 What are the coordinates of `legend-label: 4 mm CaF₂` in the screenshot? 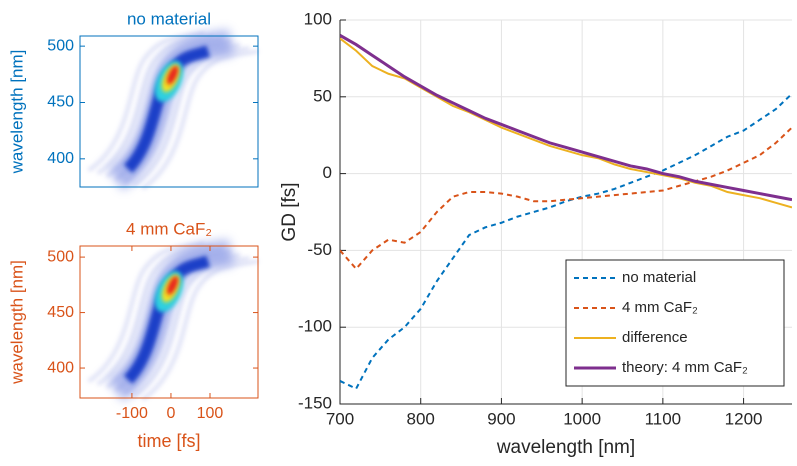 It's located at (660, 307).